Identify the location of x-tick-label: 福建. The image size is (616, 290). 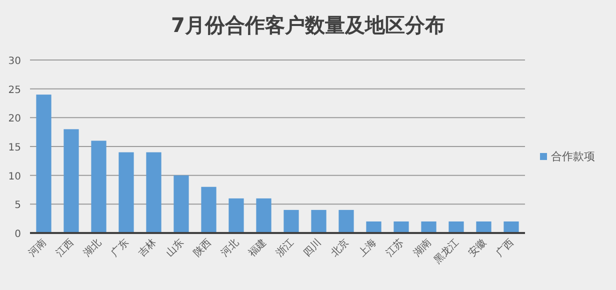
(257, 248).